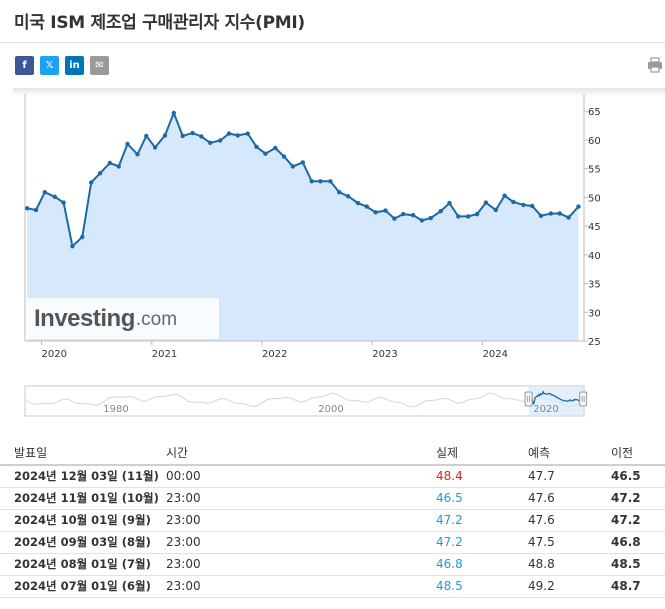  I want to click on header-previous: 이전, so click(638, 453).